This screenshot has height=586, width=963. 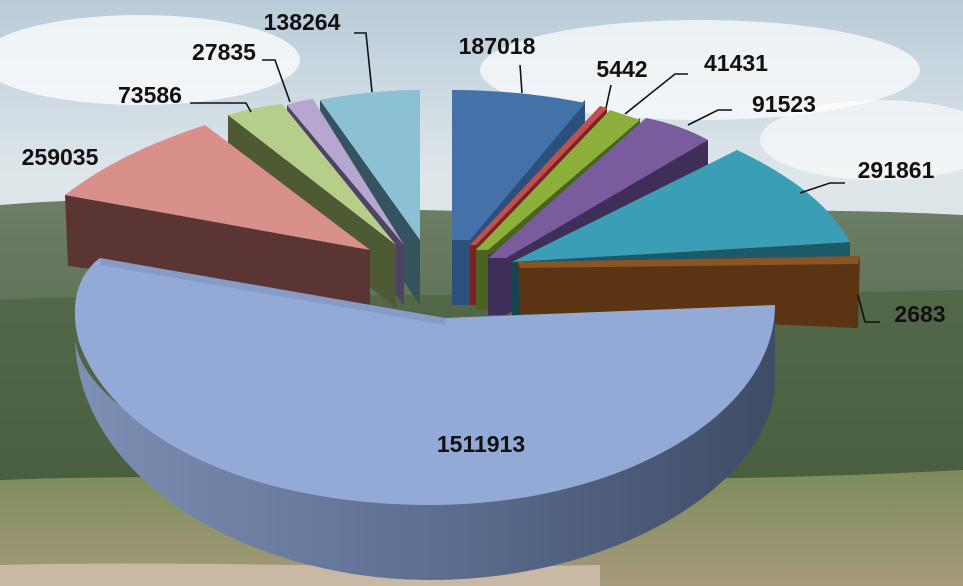 What do you see at coordinates (896, 170) in the screenshot?
I see `data-label-4: 291861` at bounding box center [896, 170].